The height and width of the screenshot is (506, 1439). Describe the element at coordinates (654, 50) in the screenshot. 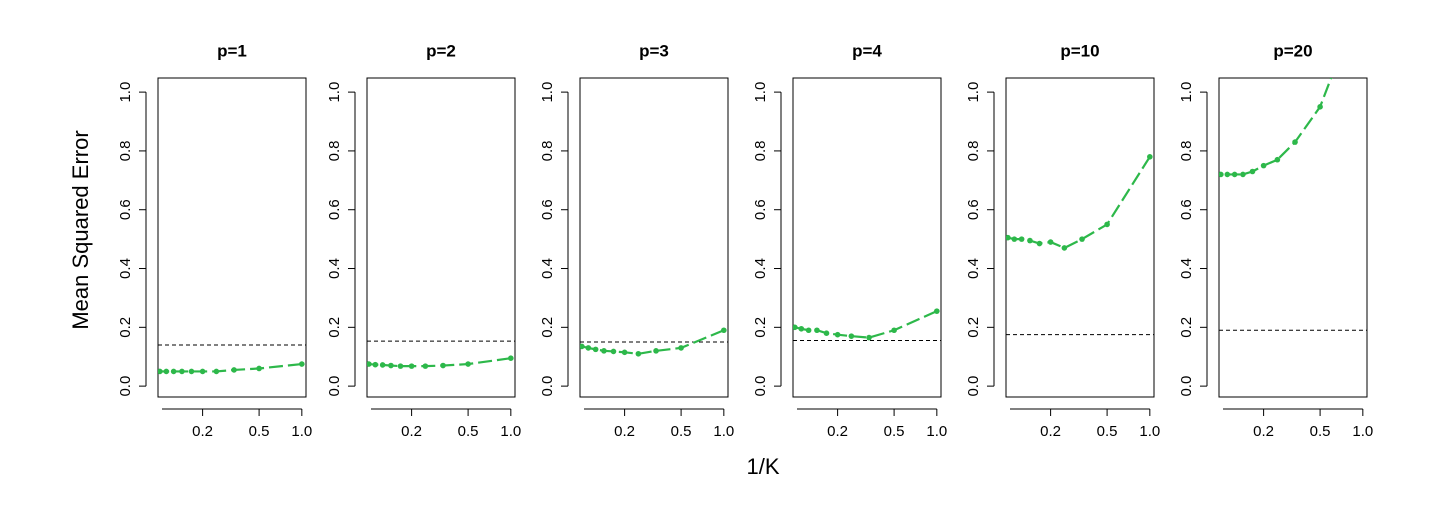

I see `panel-title: p=3` at that location.